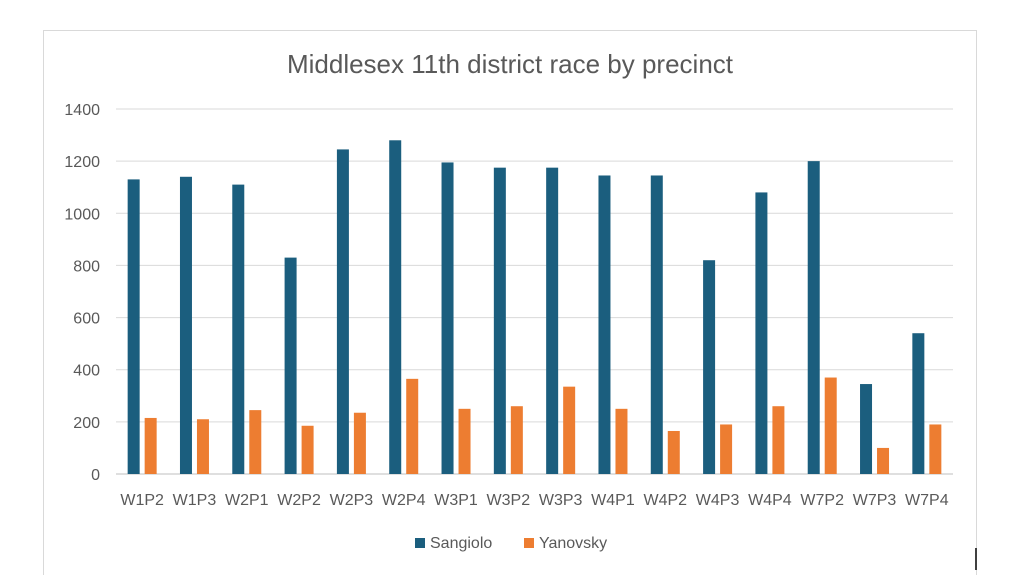 This screenshot has width=1024, height=575. What do you see at coordinates (395, 307) in the screenshot?
I see `bar-sangiolo-w2p4` at bounding box center [395, 307].